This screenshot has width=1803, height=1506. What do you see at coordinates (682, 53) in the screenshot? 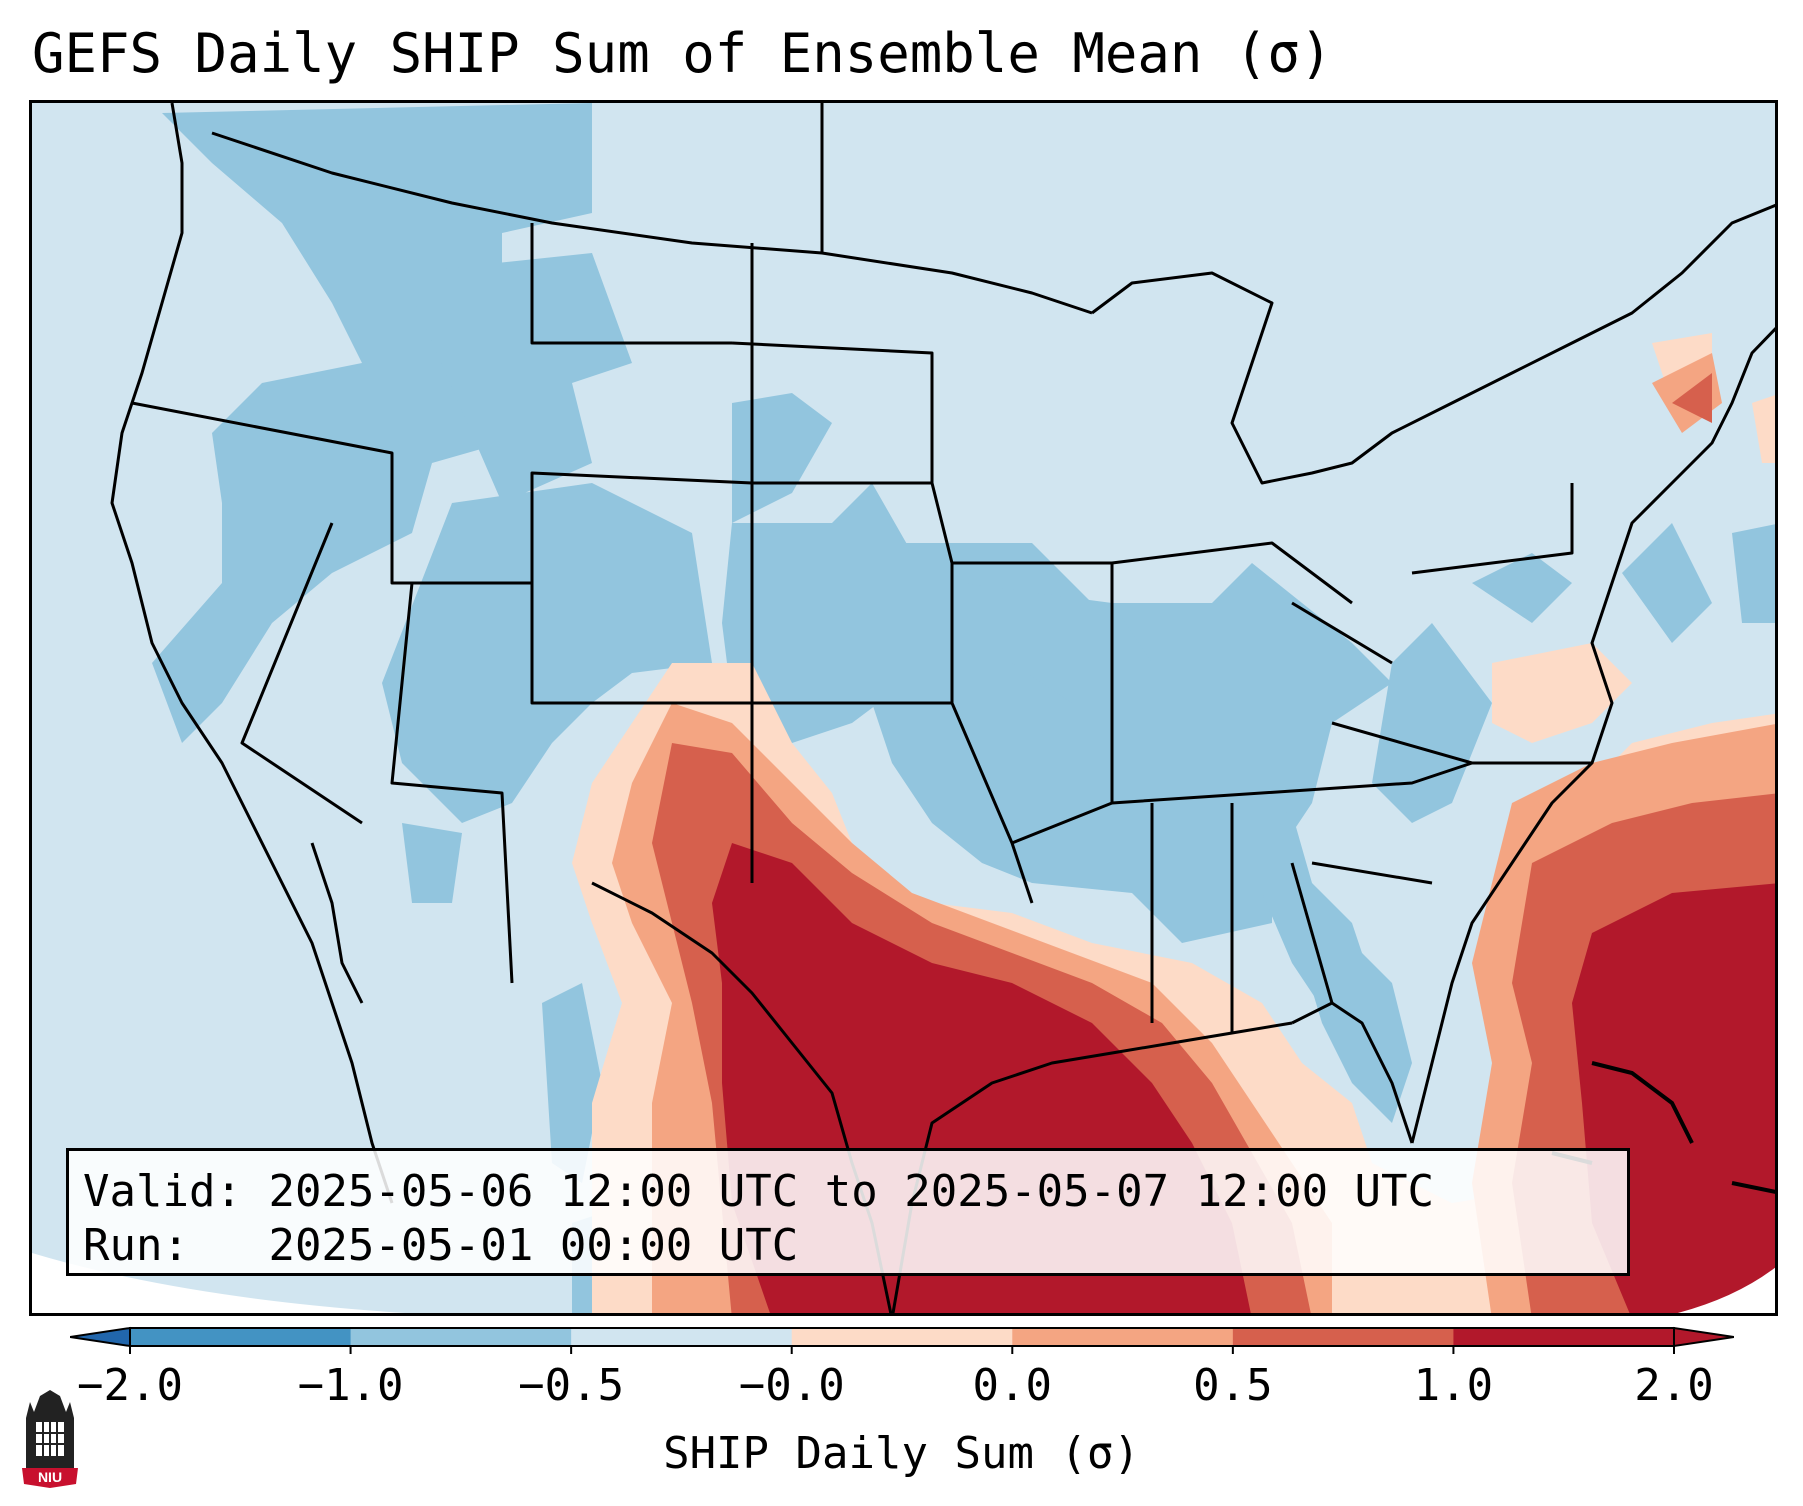
I see `page-title: GEFS Daily SHIP Sum of Ensemble Mean (σ)` at bounding box center [682, 53].